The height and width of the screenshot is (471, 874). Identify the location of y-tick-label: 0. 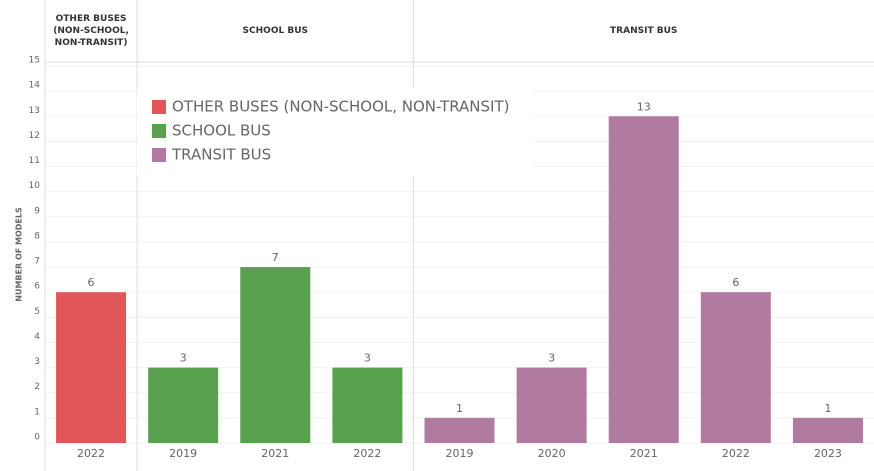
(37, 438).